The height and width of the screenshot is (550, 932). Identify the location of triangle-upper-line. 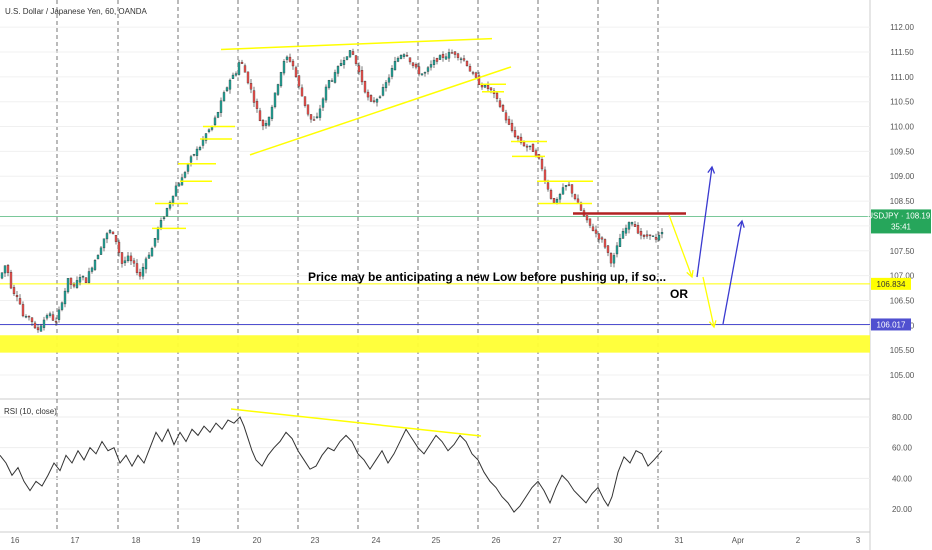
(356, 44).